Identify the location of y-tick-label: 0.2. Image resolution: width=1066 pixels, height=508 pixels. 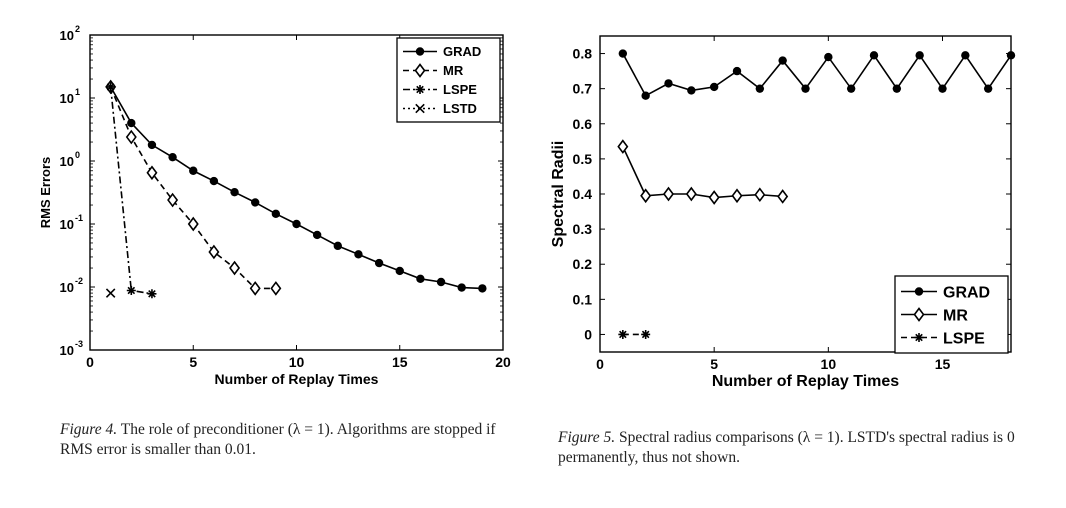
(583, 264).